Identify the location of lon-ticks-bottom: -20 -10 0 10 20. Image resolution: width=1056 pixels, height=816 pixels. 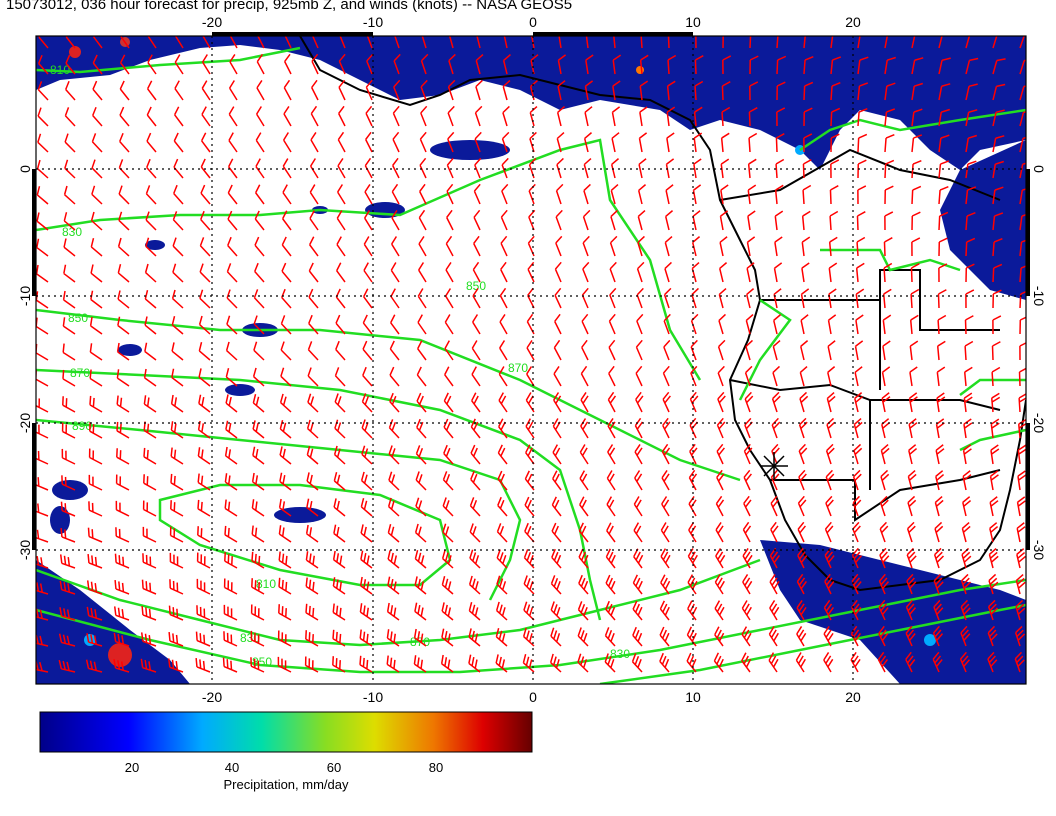
(531, 697).